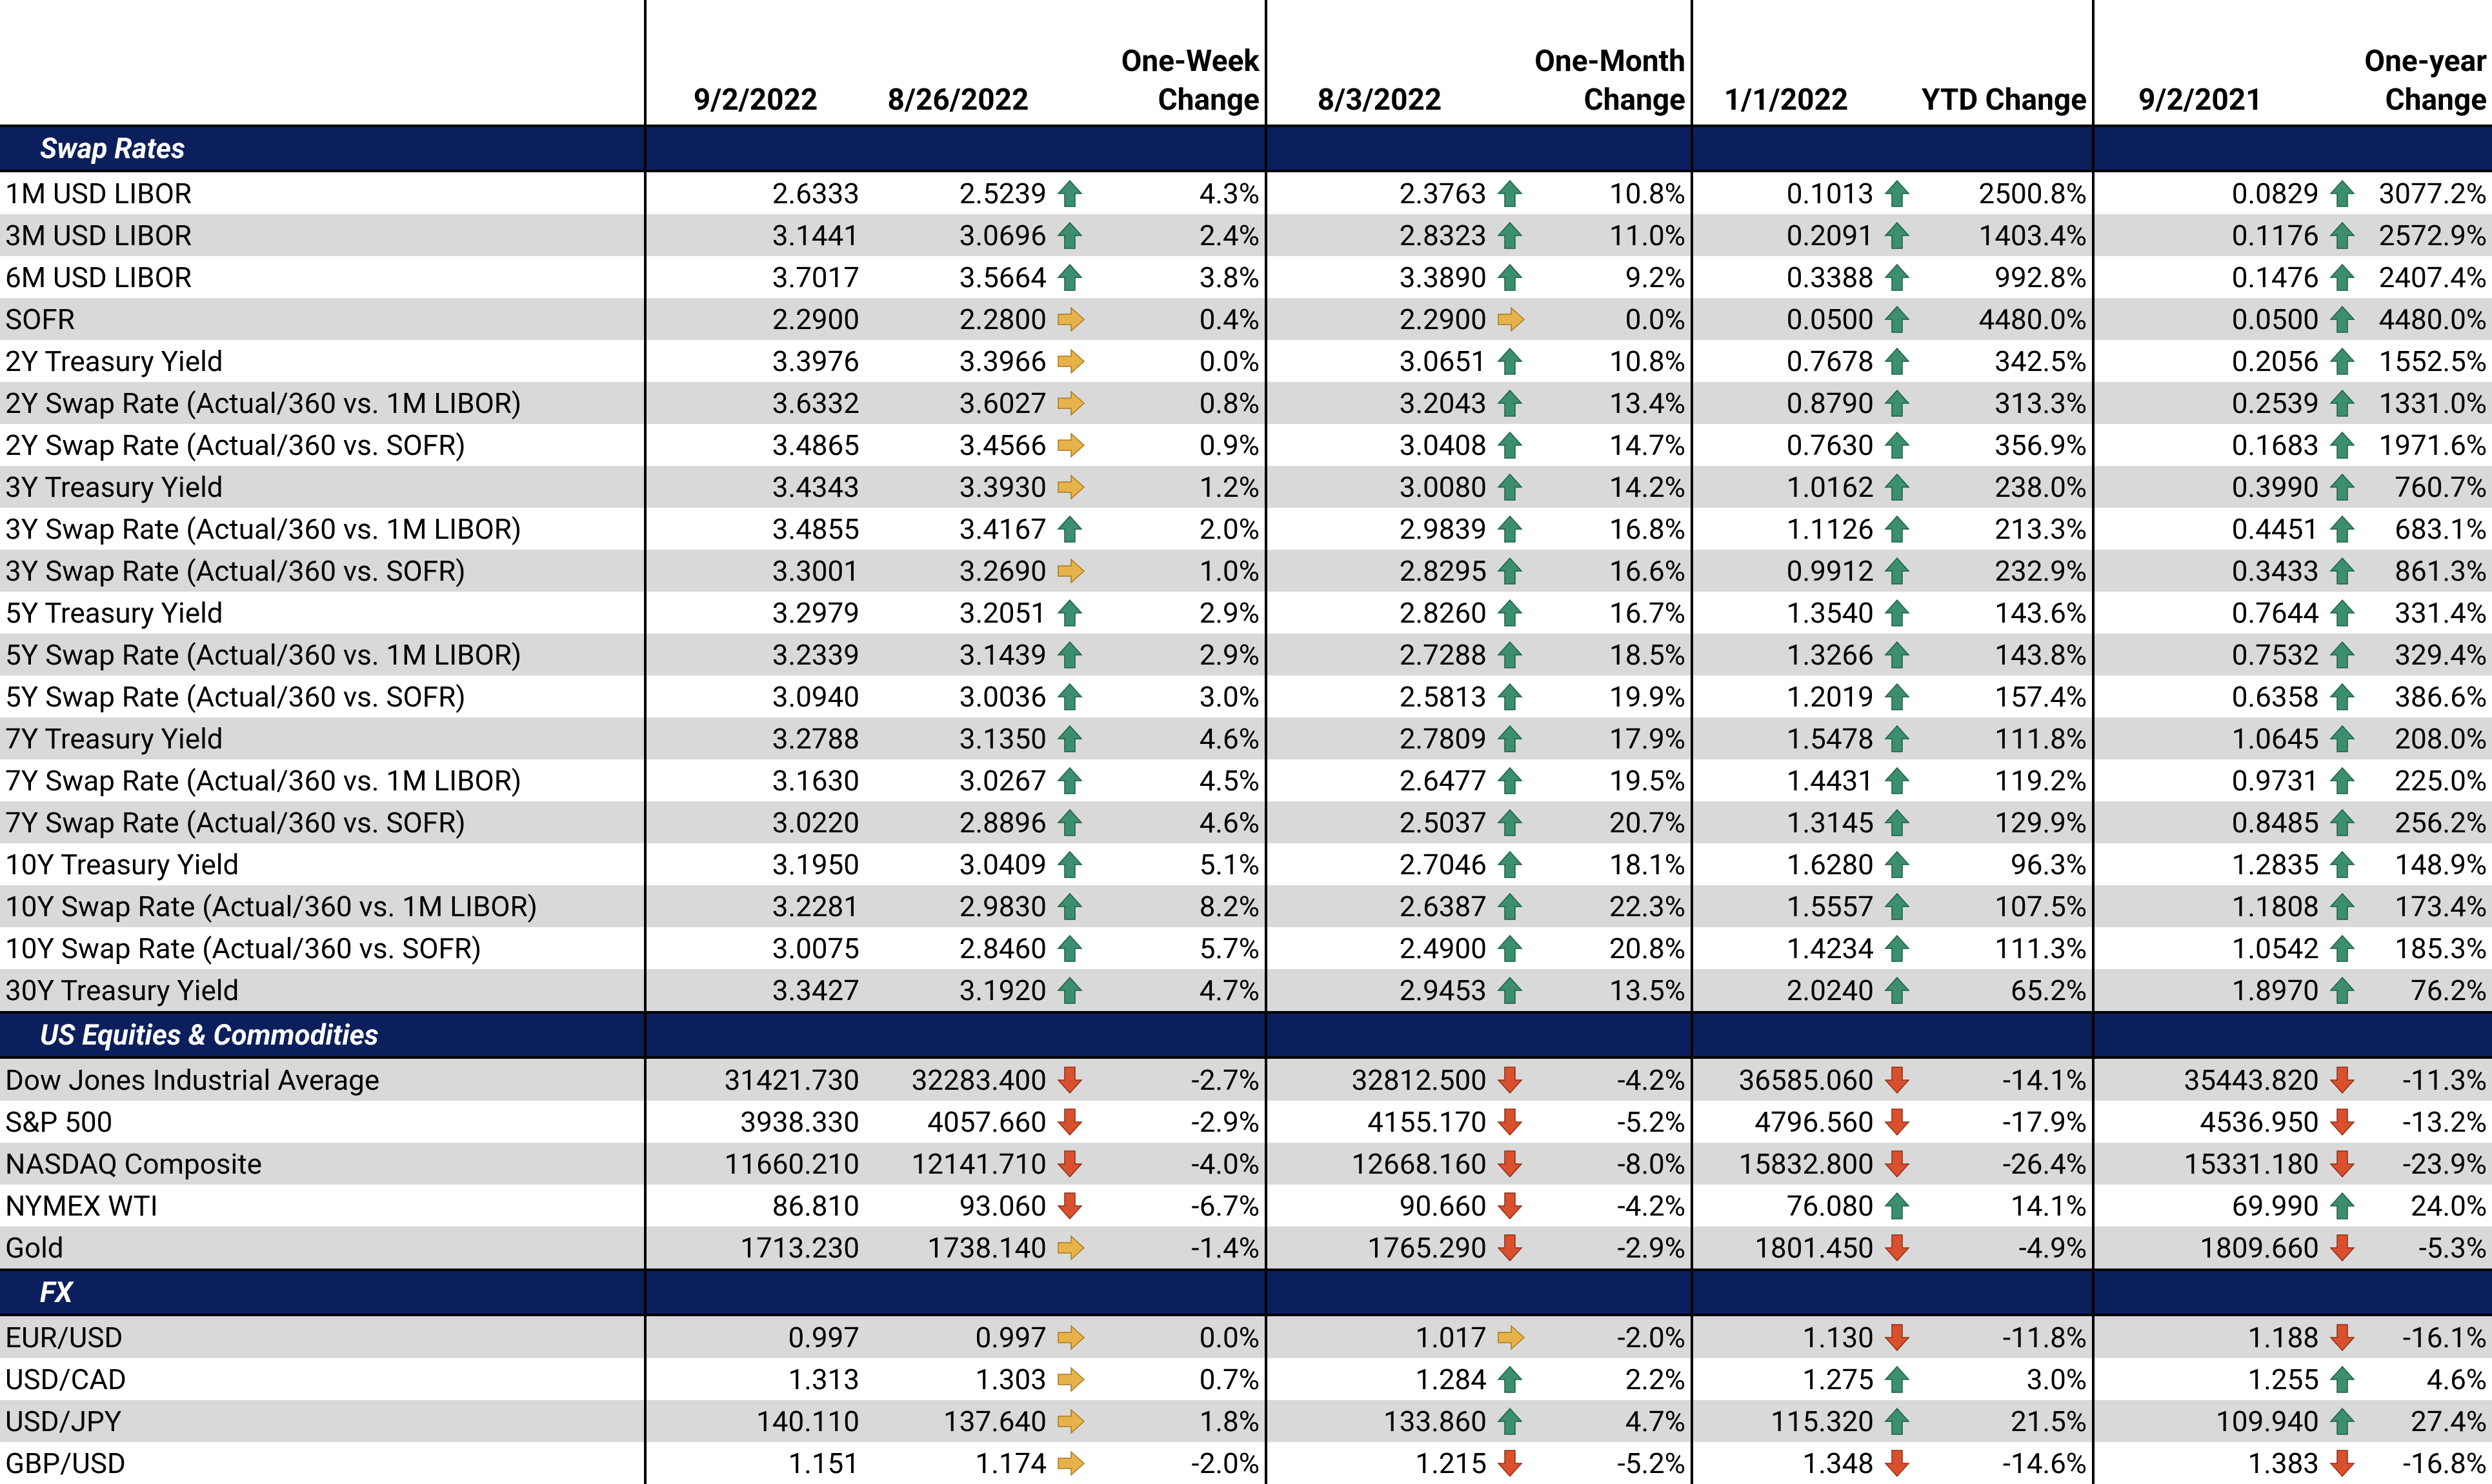 The width and height of the screenshot is (2492, 1484). I want to click on change-year: 386.6%, so click(2441, 697).